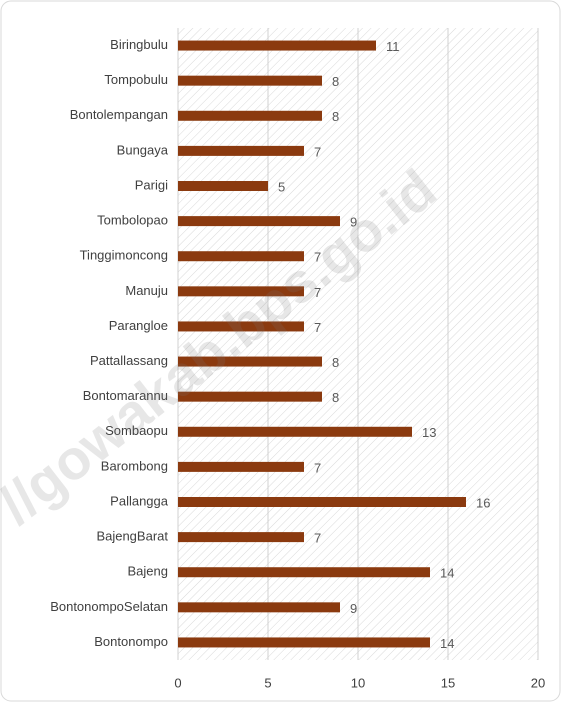 This screenshot has height=703, width=562. What do you see at coordinates (138, 325) in the screenshot?
I see `y-tick-label: Parangloe` at bounding box center [138, 325].